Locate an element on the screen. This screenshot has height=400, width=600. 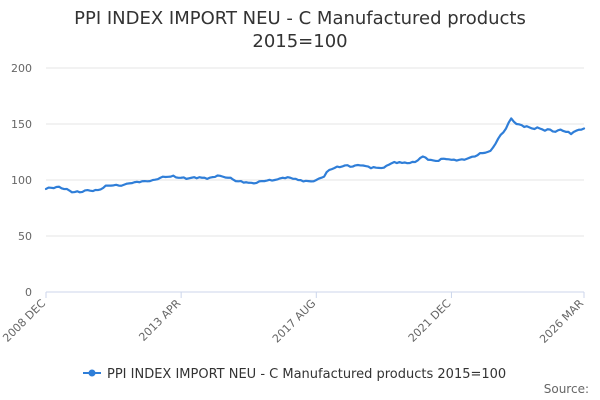
legend-series-marker is located at coordinates (92, 373).